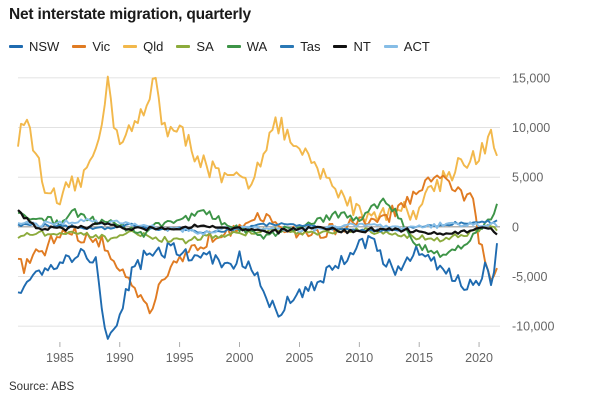  What do you see at coordinates (60, 358) in the screenshot?
I see `x-tick-label: 1985` at bounding box center [60, 358].